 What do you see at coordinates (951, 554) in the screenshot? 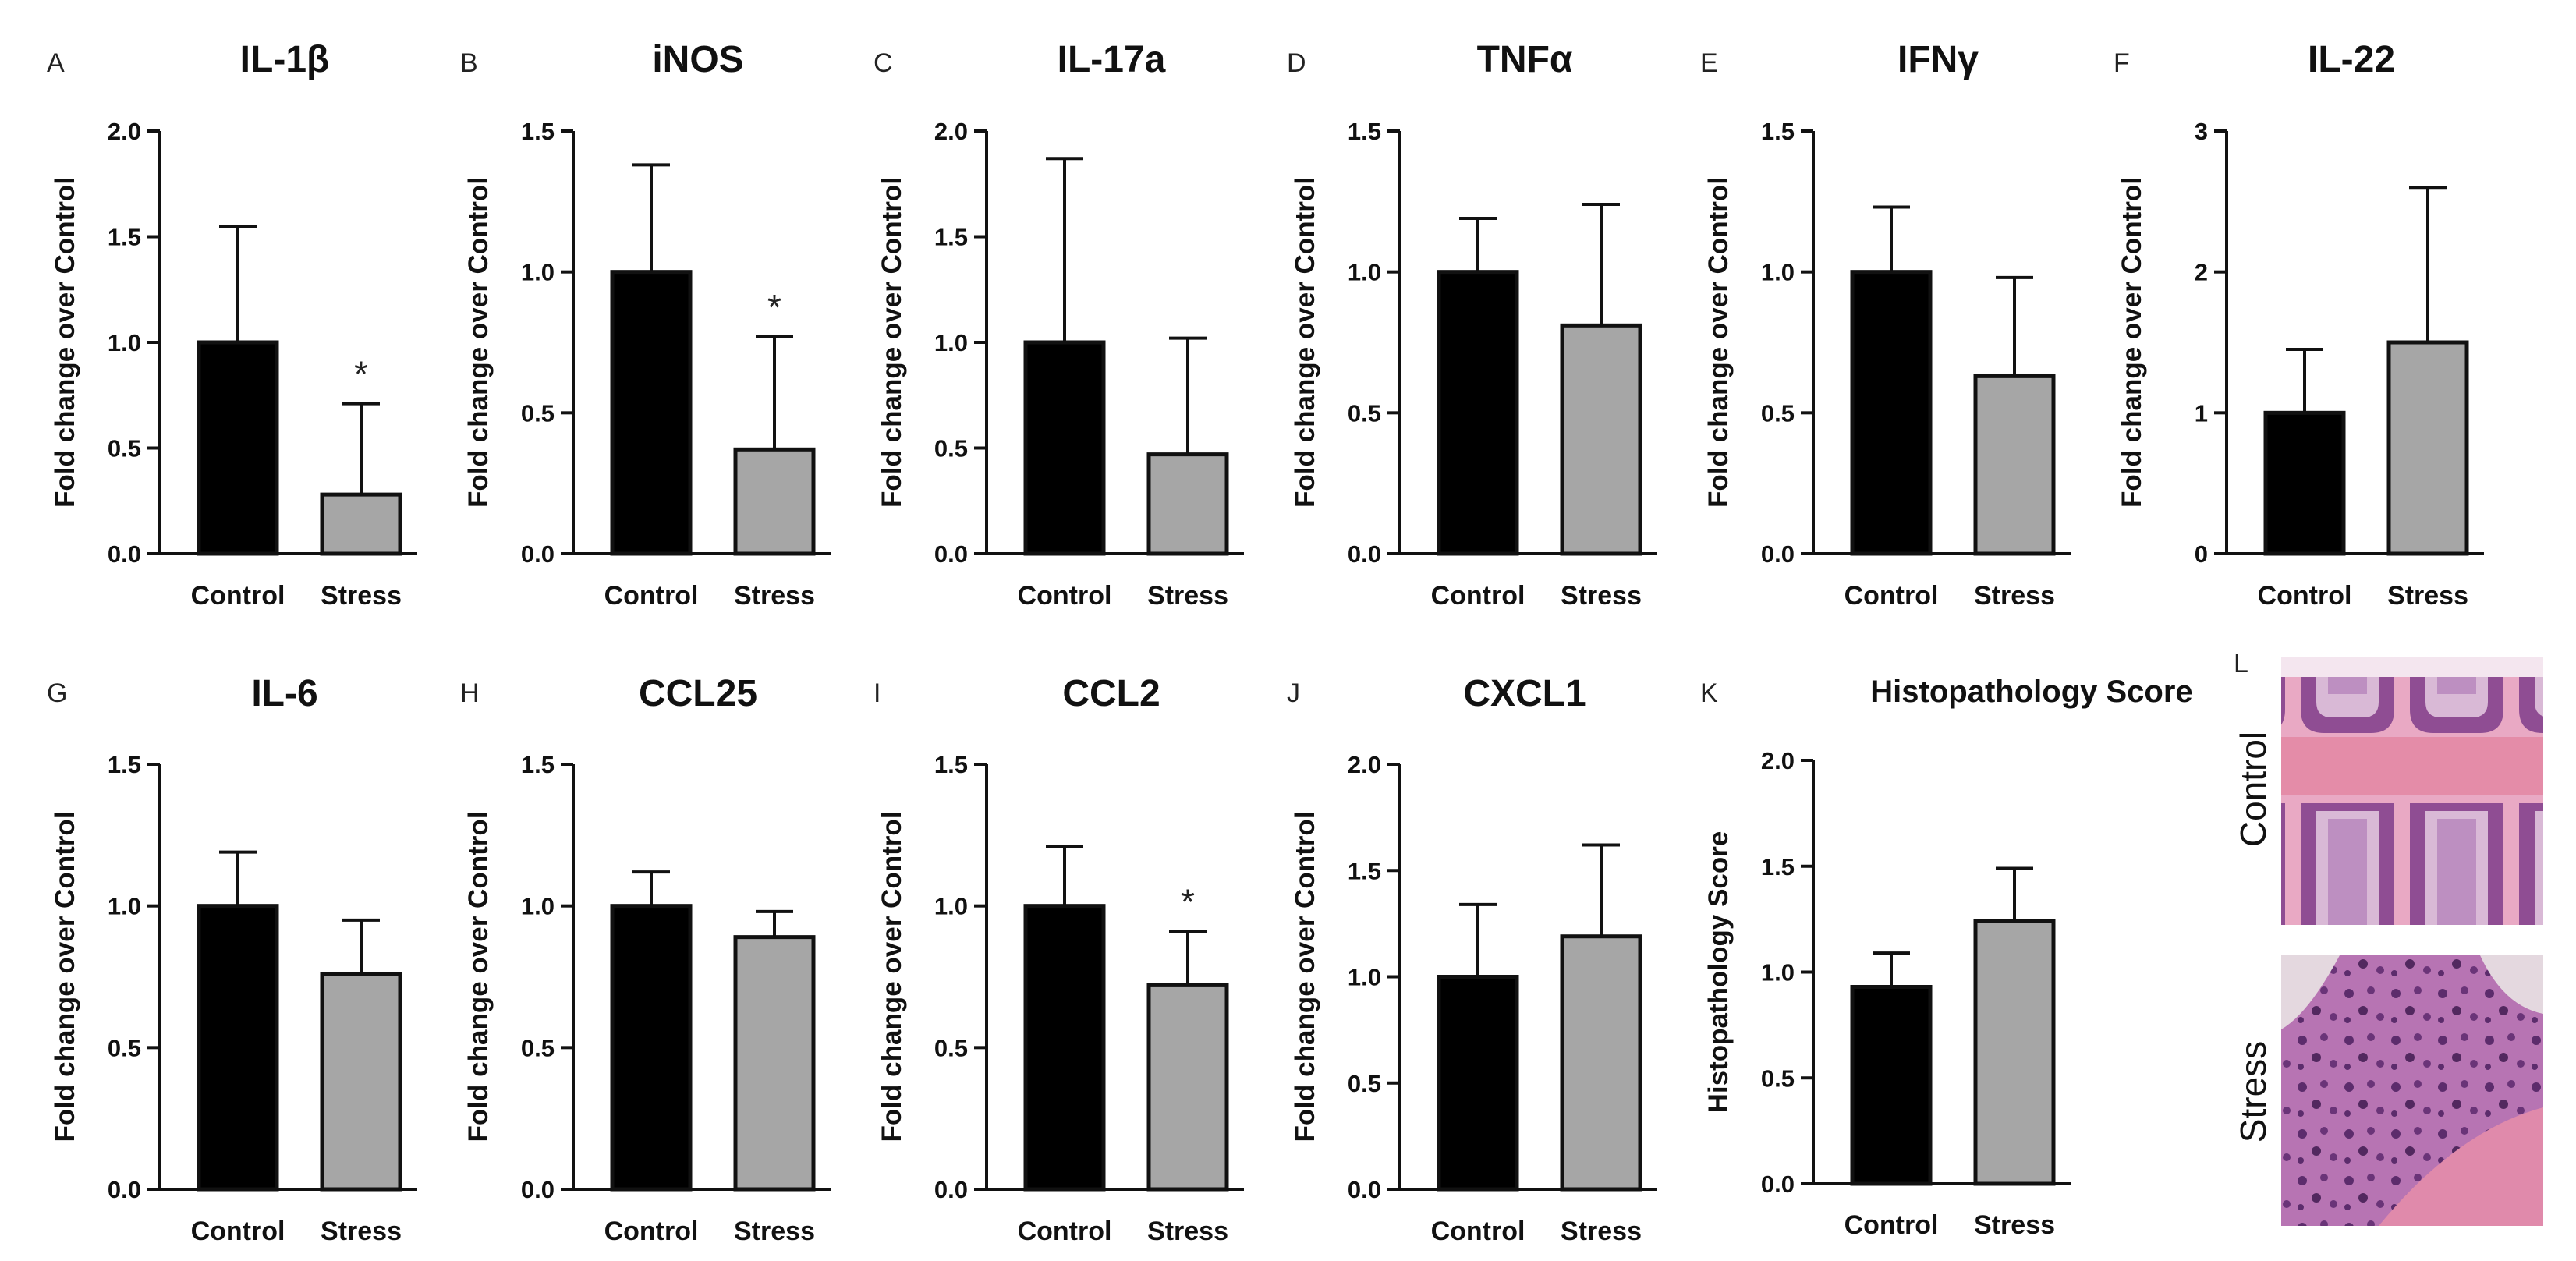
I see `y-tick-label-c: 0.0` at bounding box center [951, 554].